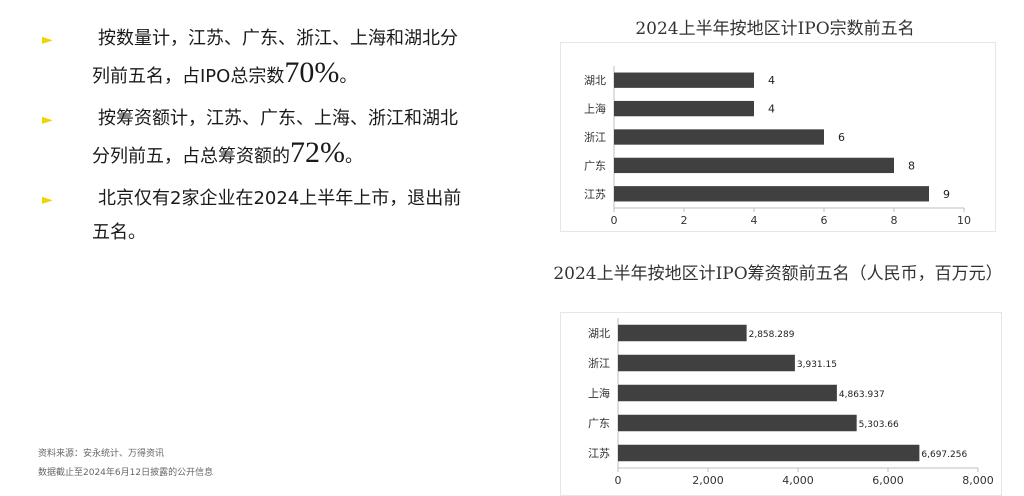  What do you see at coordinates (772, 335) in the screenshot?
I see `chart2-value-label: 2,858.289` at bounding box center [772, 335].